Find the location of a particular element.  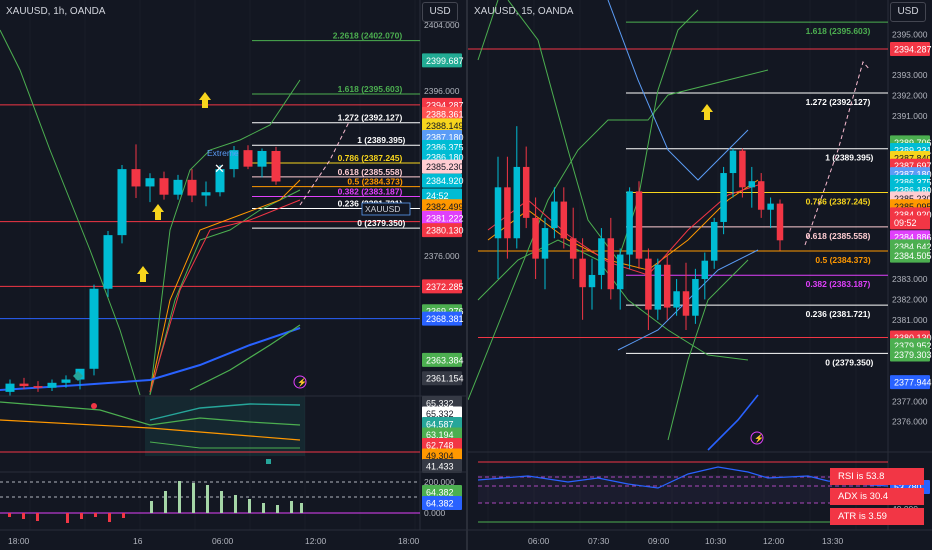

price-axis-label: 2381.000 is located at coordinates (910, 320).